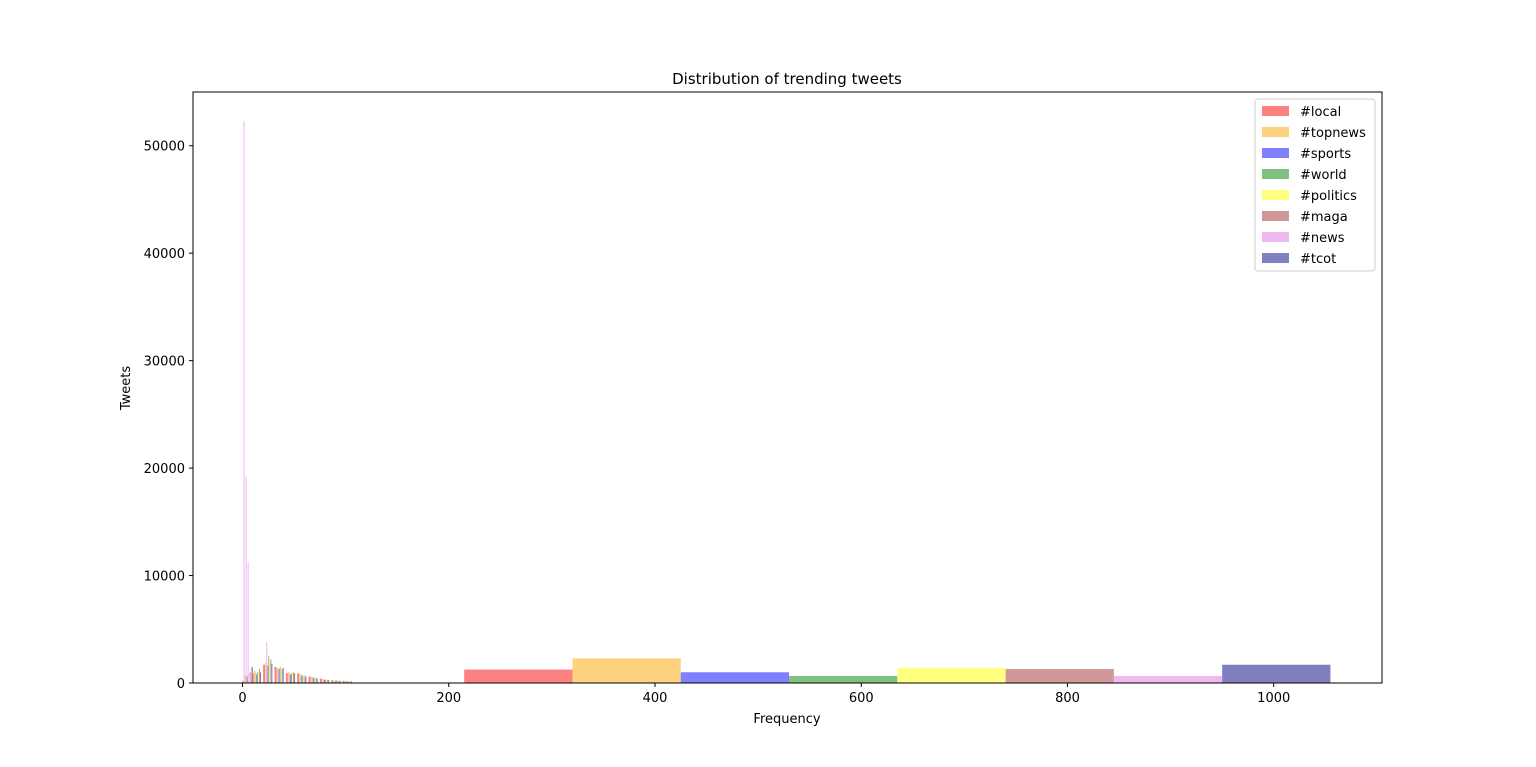  I want to click on legend-item: #local, so click(1301, 112).